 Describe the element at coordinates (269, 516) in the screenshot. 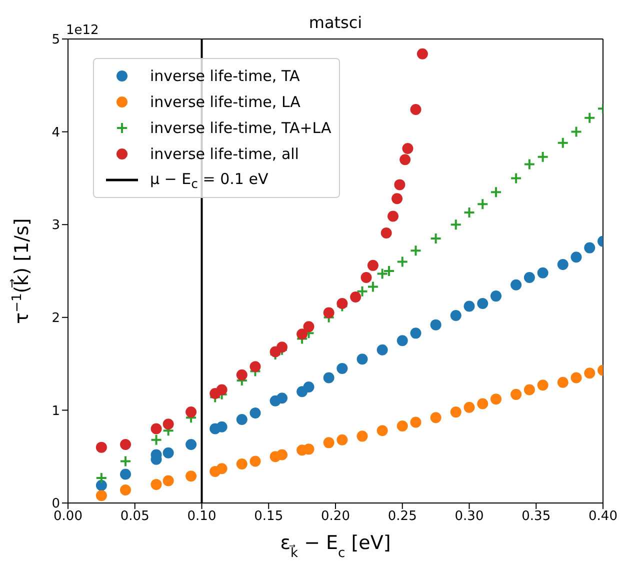

I see `x-tick-label: 0.15` at that location.